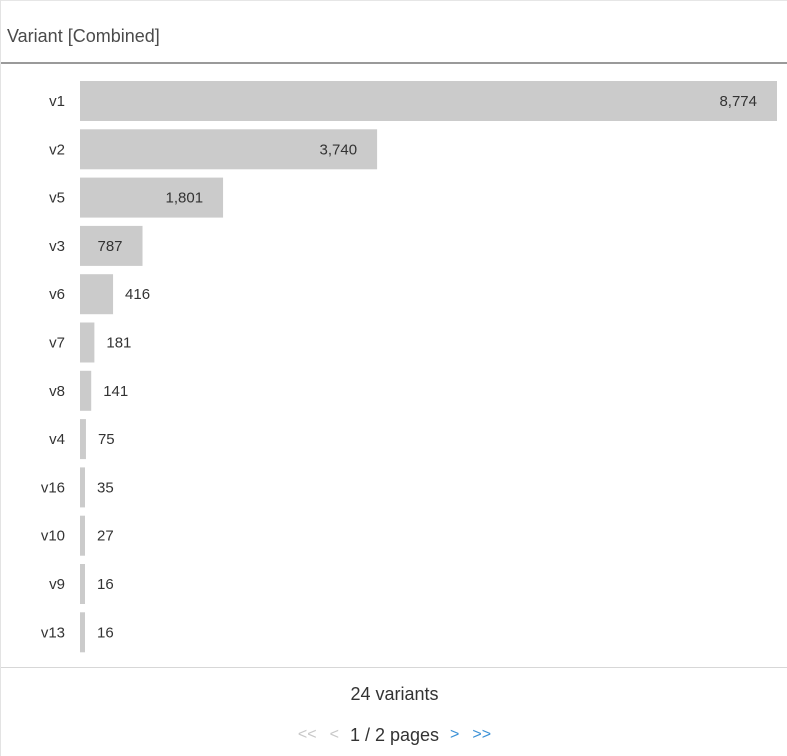  Describe the element at coordinates (105, 584) in the screenshot. I see `value-label-v9: 16` at that location.